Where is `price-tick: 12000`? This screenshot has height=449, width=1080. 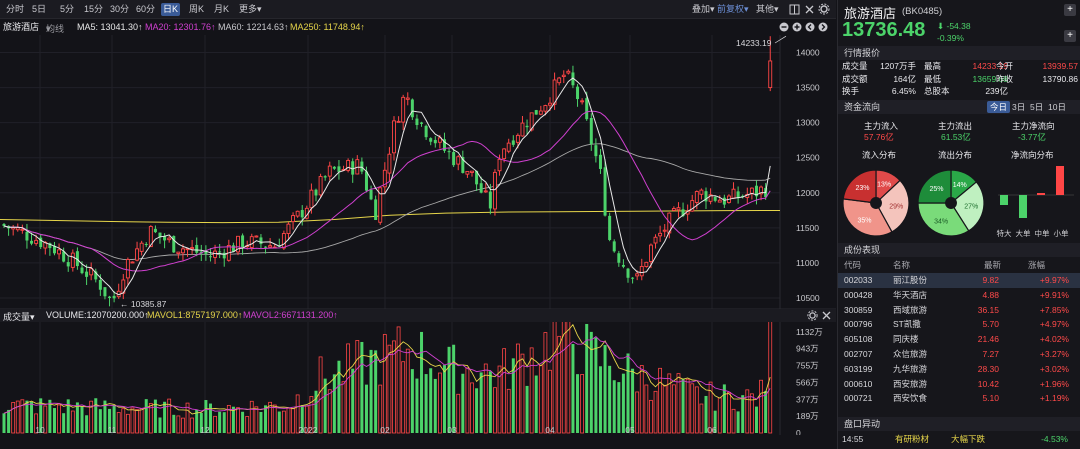 price-tick: 12000 is located at coordinates (808, 193).